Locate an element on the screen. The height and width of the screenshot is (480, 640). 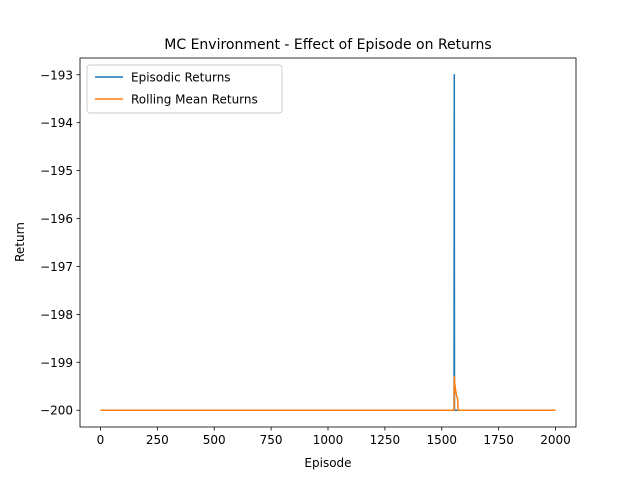
x-tick-label: 500 is located at coordinates (214, 440).